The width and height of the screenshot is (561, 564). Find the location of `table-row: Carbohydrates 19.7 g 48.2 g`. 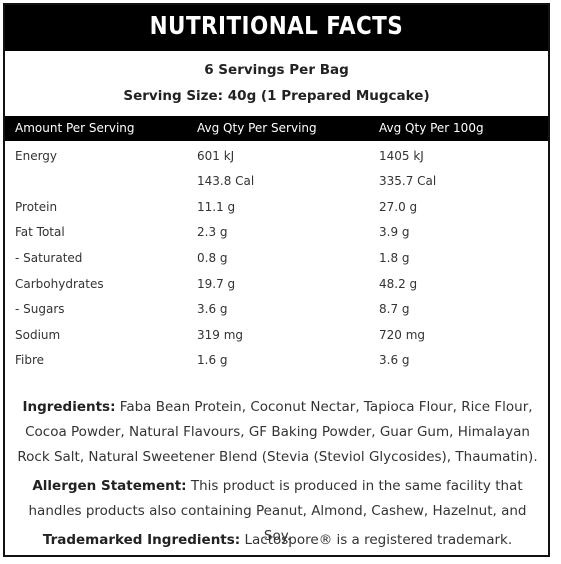

table-row: Carbohydrates 19.7 g 48.2 g is located at coordinates (276, 288).